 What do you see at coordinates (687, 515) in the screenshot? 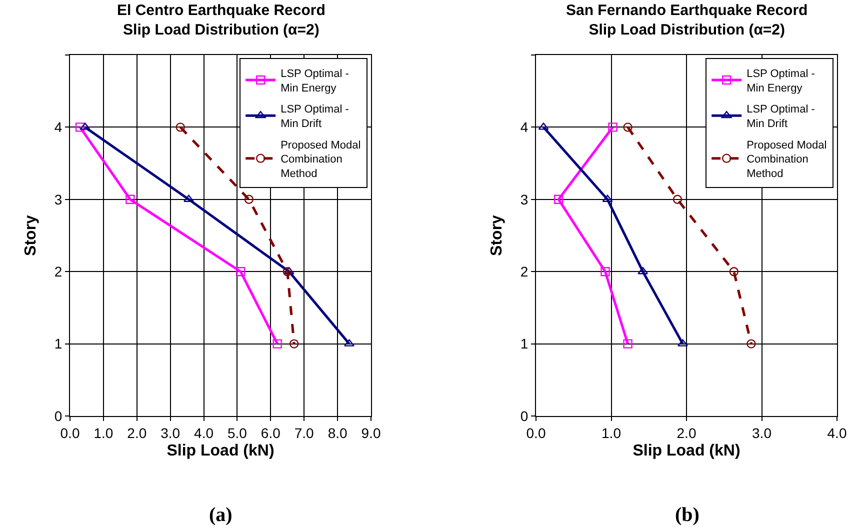
I see `text: (b)` at bounding box center [687, 515].